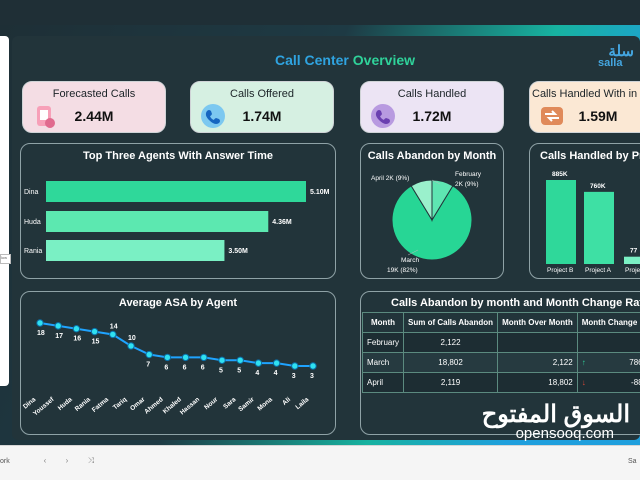 This screenshot has height=480, width=640. I want to click on asa-category-label: Youssef, so click(44, 407).